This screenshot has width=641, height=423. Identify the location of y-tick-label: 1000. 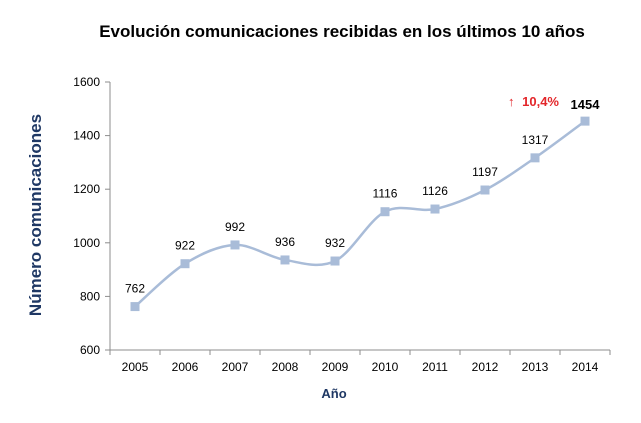
(86, 243).